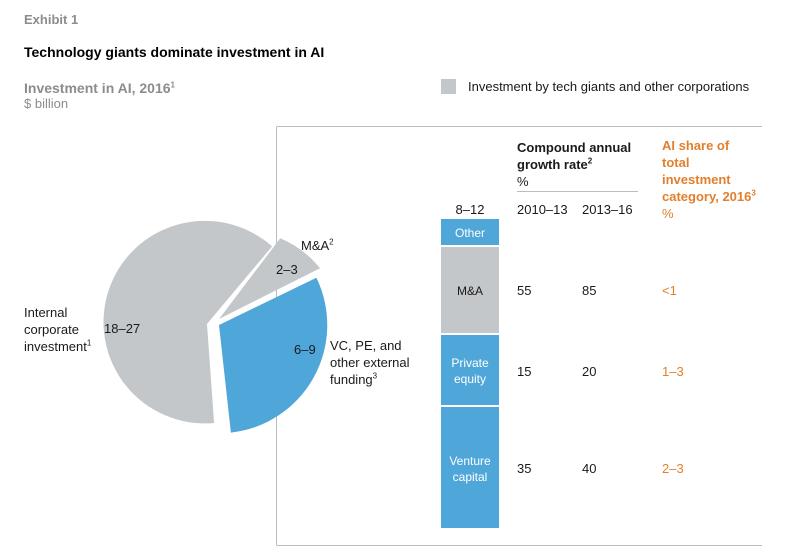 The image size is (785, 560). I want to click on pie-label-vc-note: 3, so click(375, 376).